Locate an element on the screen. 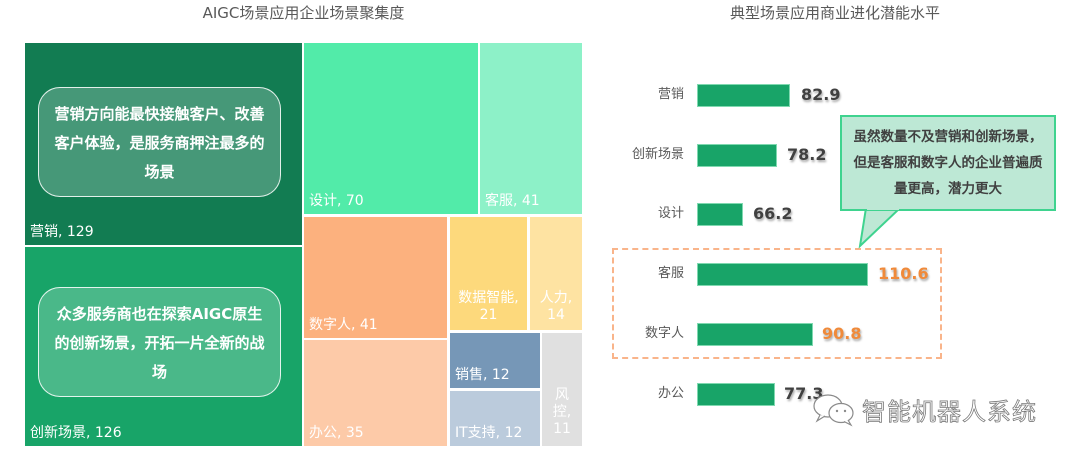 This screenshot has height=460, width=1080. tile-innovation: 众多服务商也在探索AIGC原生的创新场景，开拓一片全新的战场 创新场景, 126 is located at coordinates (163, 346).